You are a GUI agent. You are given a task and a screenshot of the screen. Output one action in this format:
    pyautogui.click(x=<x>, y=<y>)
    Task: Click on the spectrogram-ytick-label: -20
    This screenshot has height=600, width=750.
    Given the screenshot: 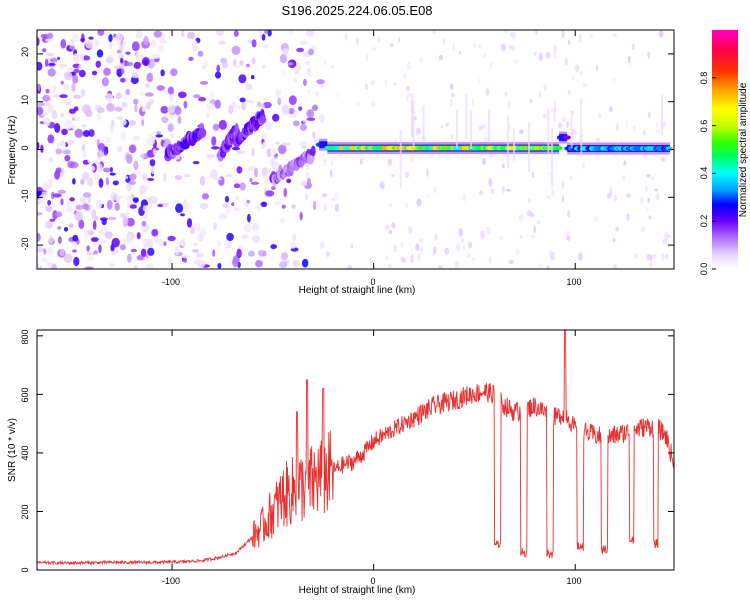 What is the action you would take?
    pyautogui.click(x=25, y=243)
    